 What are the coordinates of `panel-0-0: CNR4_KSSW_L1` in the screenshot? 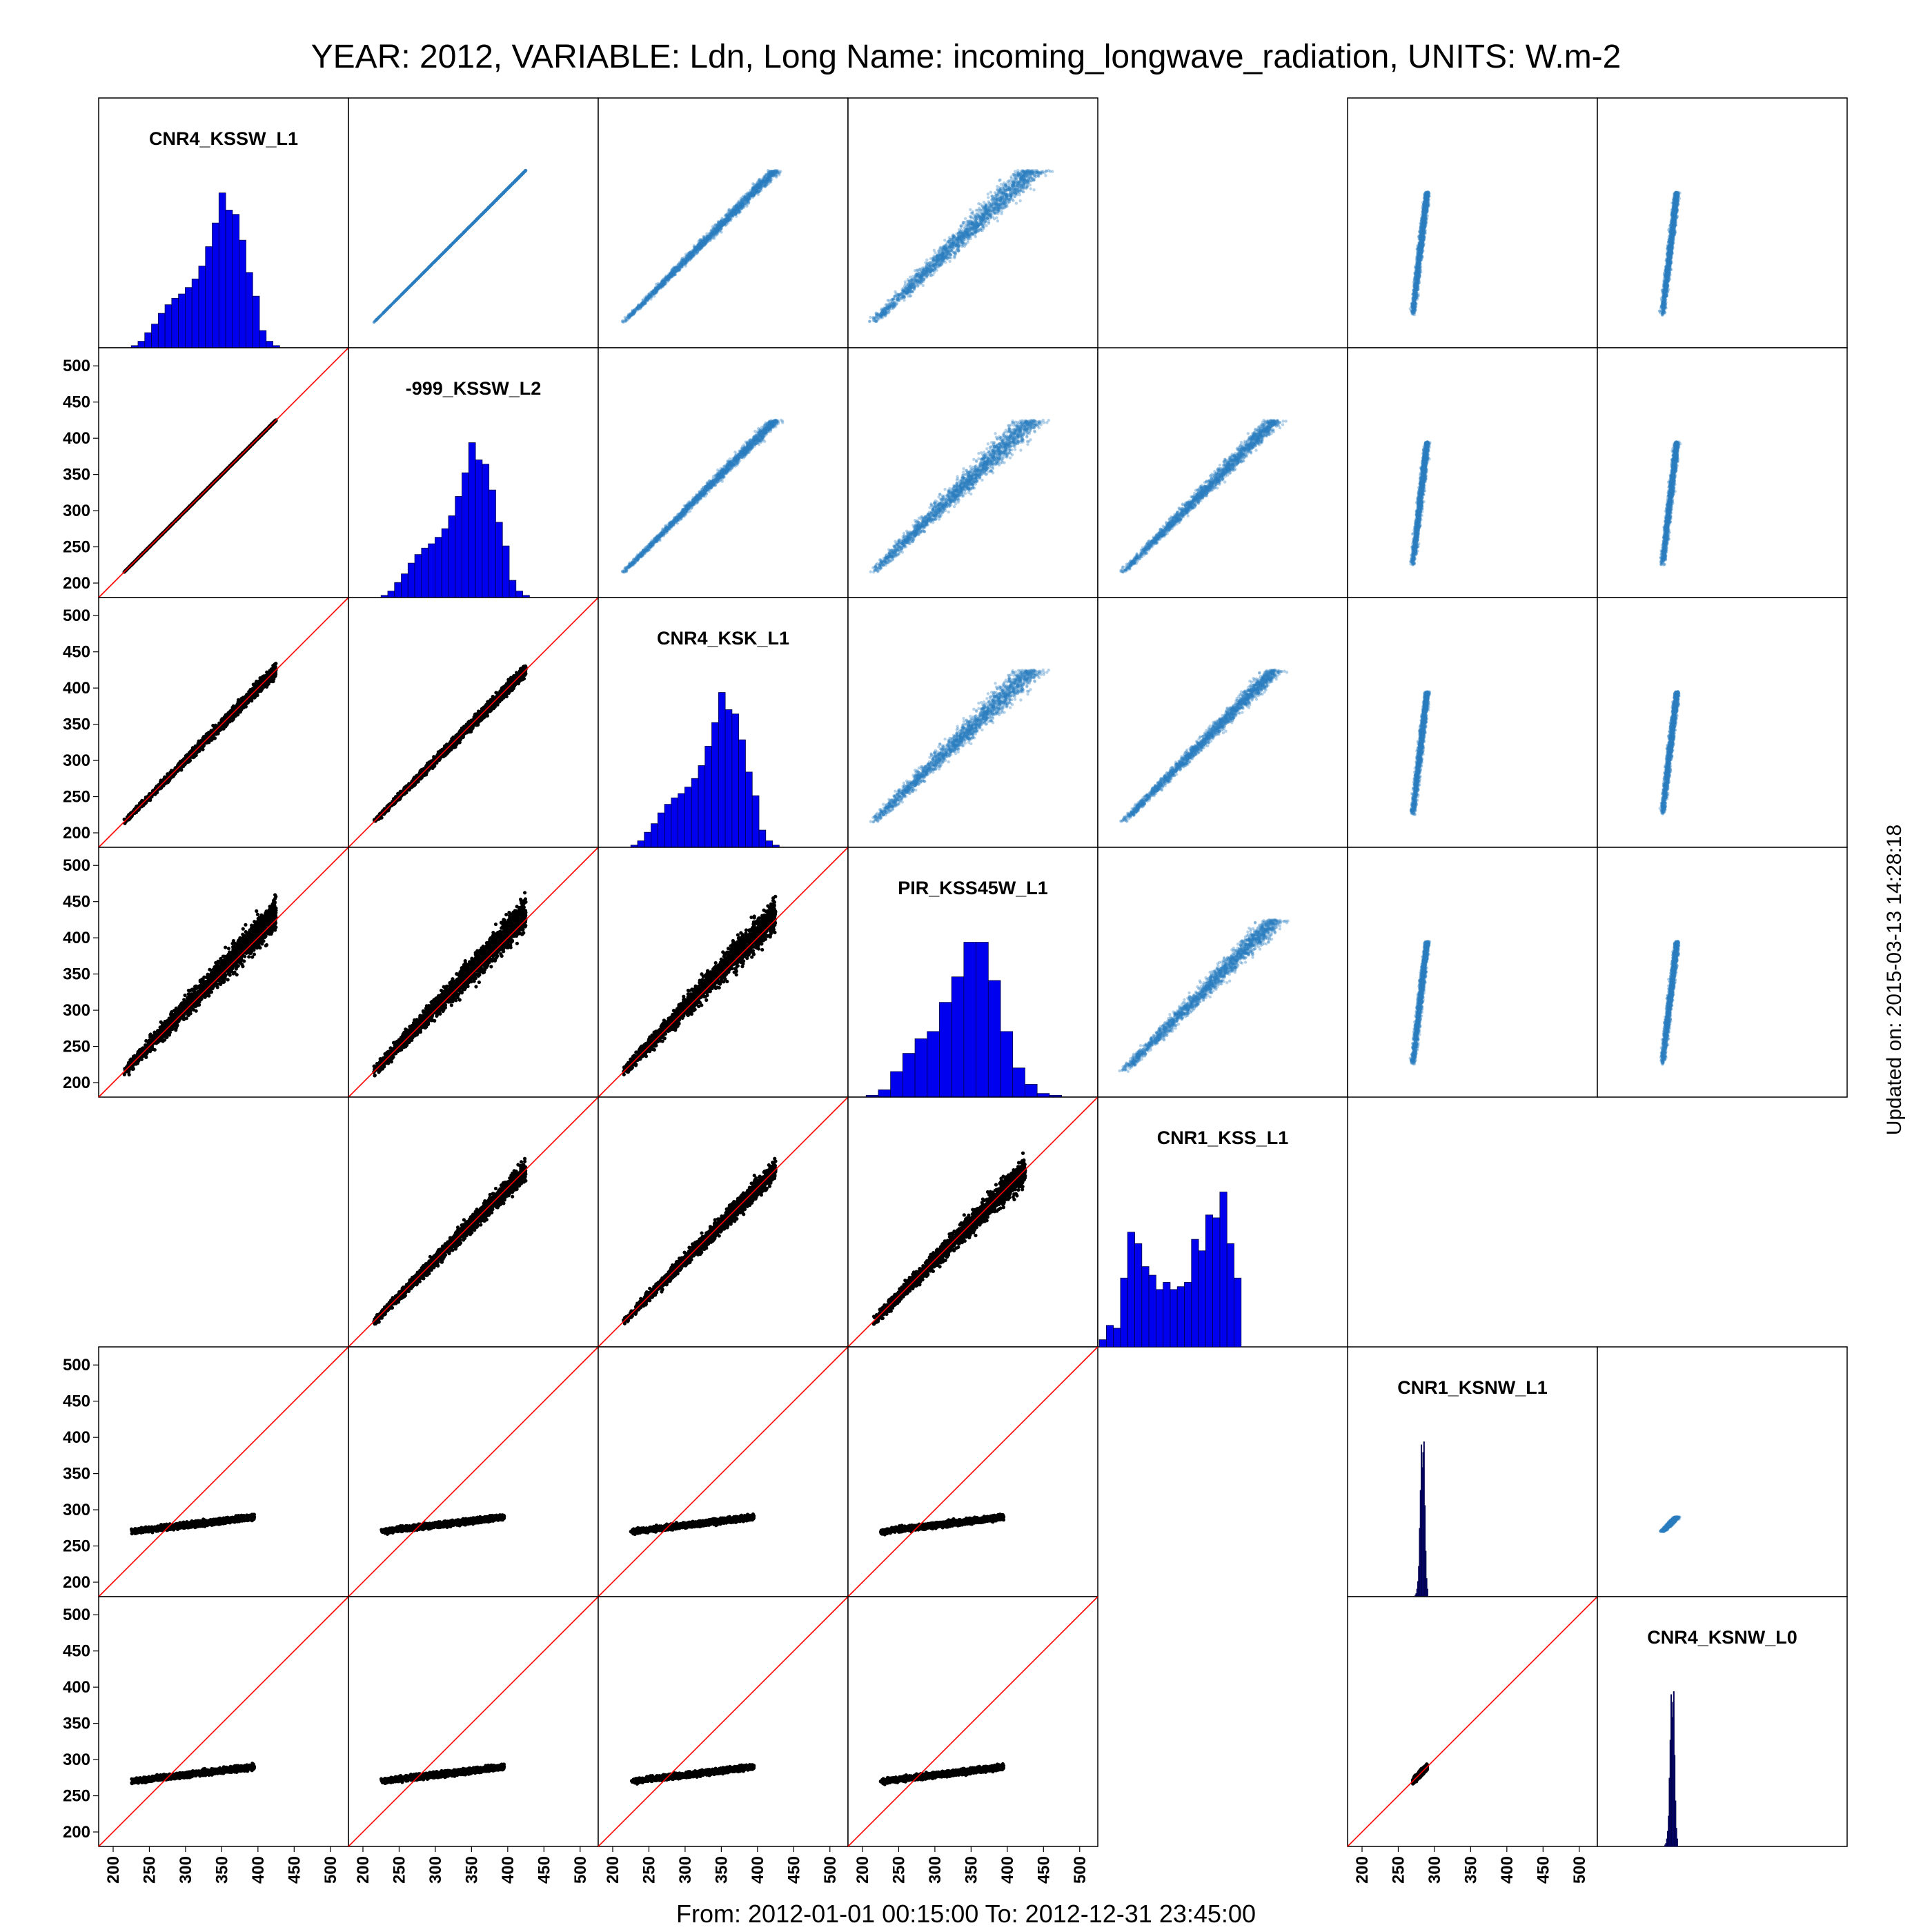 It's located at (223, 223).